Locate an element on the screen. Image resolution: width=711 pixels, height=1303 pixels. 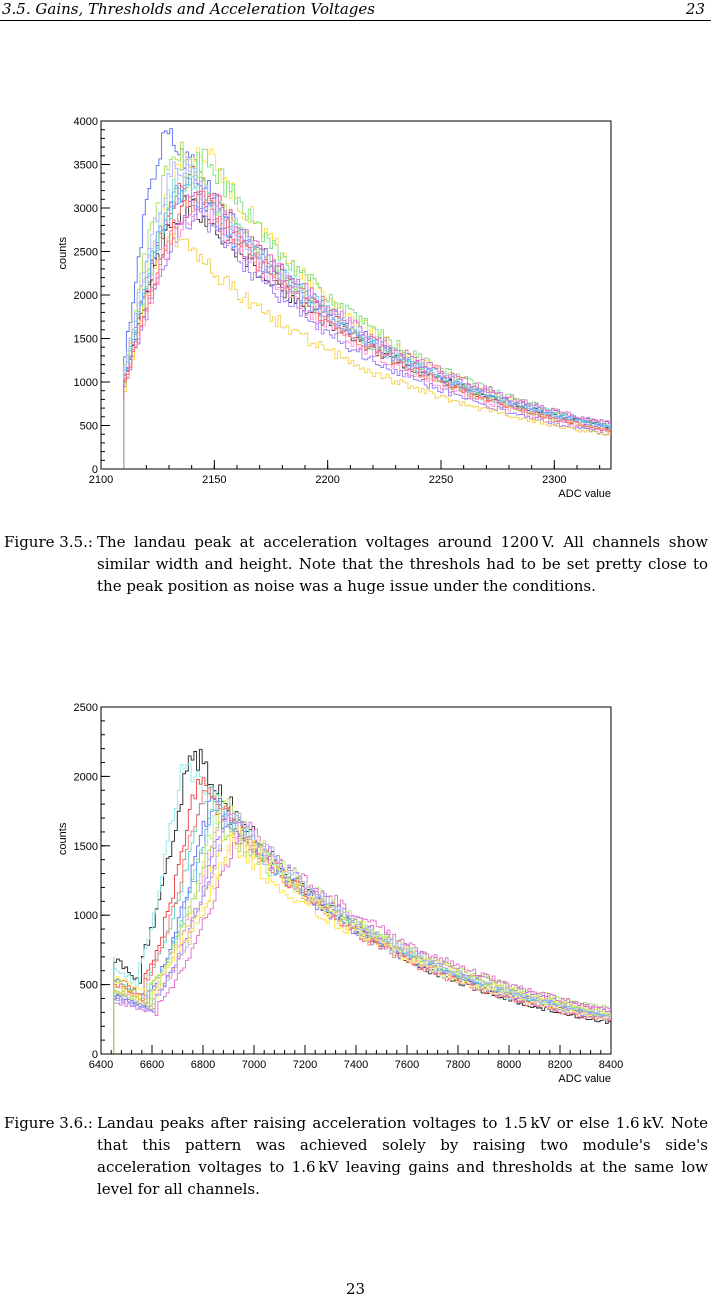
header-page-number: 23 is located at coordinates (695, 9).